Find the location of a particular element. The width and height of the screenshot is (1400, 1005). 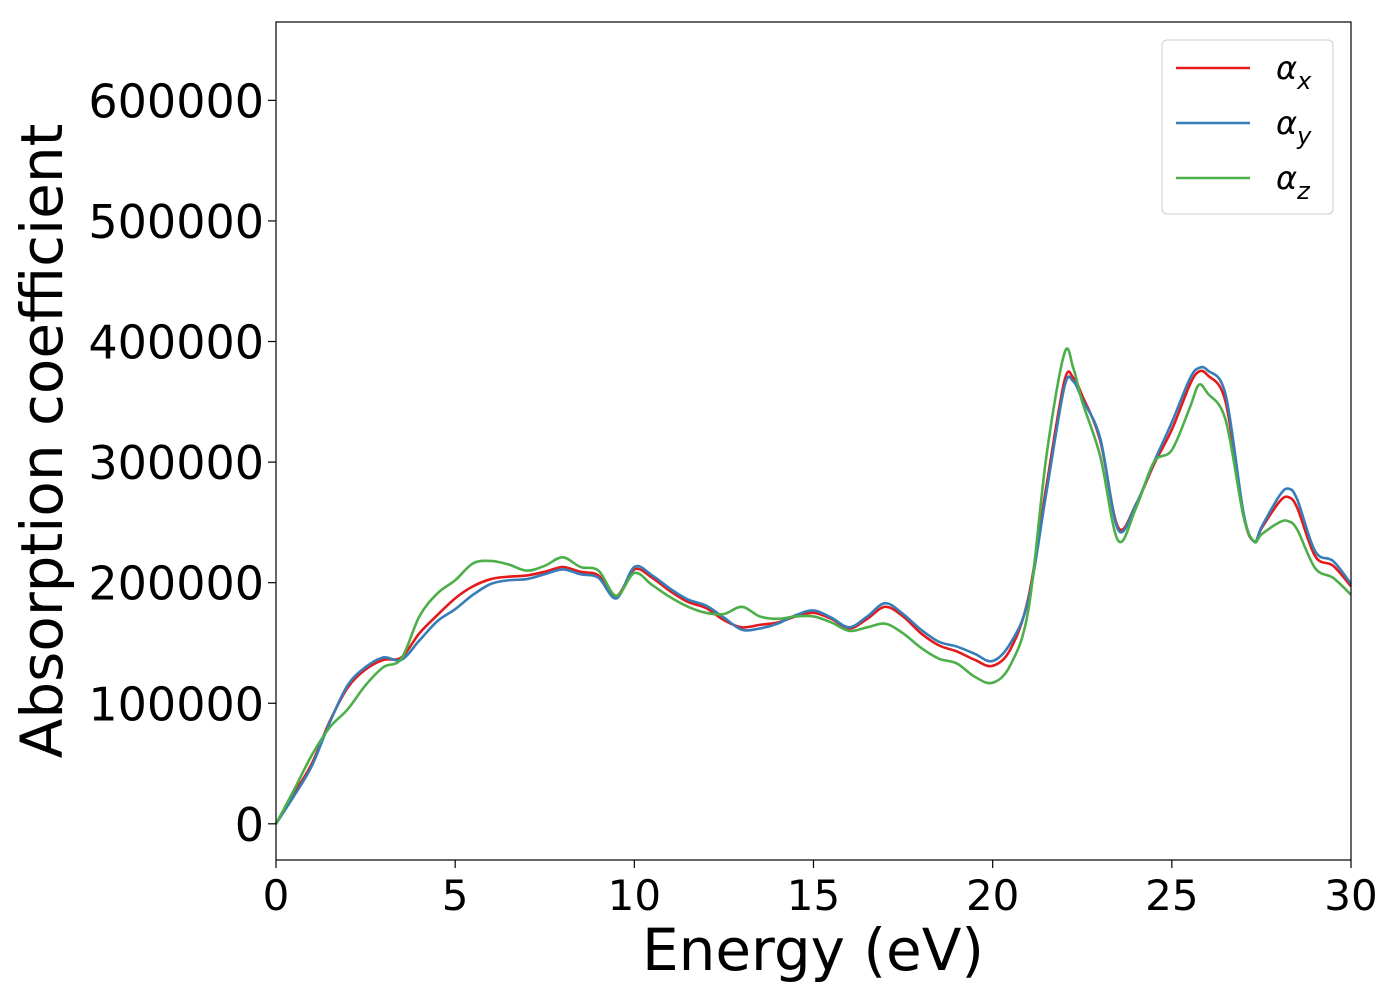

x-tick-label: 25 is located at coordinates (1171, 895).